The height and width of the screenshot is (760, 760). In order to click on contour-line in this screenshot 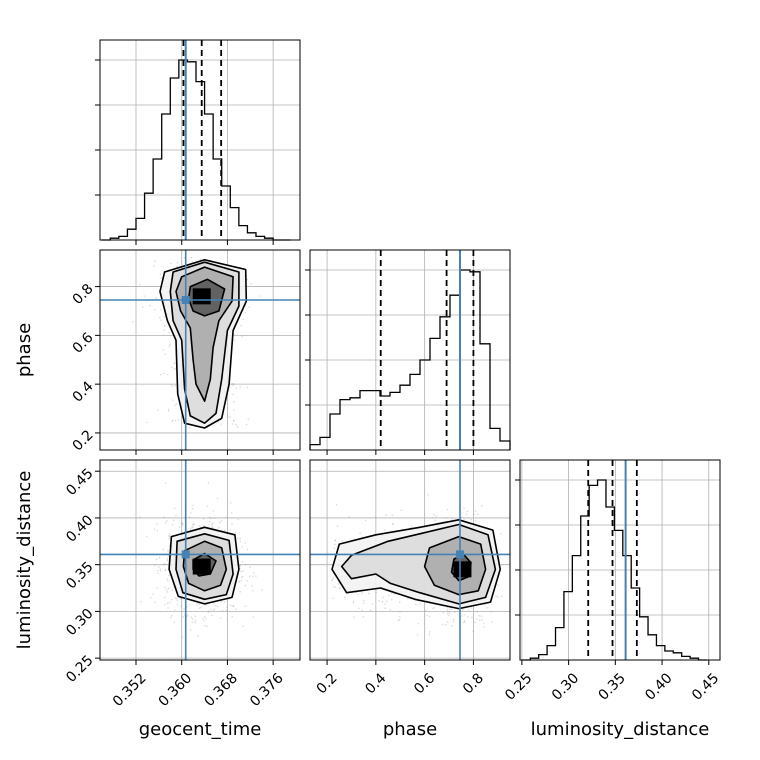, I will do `click(204, 334)`.